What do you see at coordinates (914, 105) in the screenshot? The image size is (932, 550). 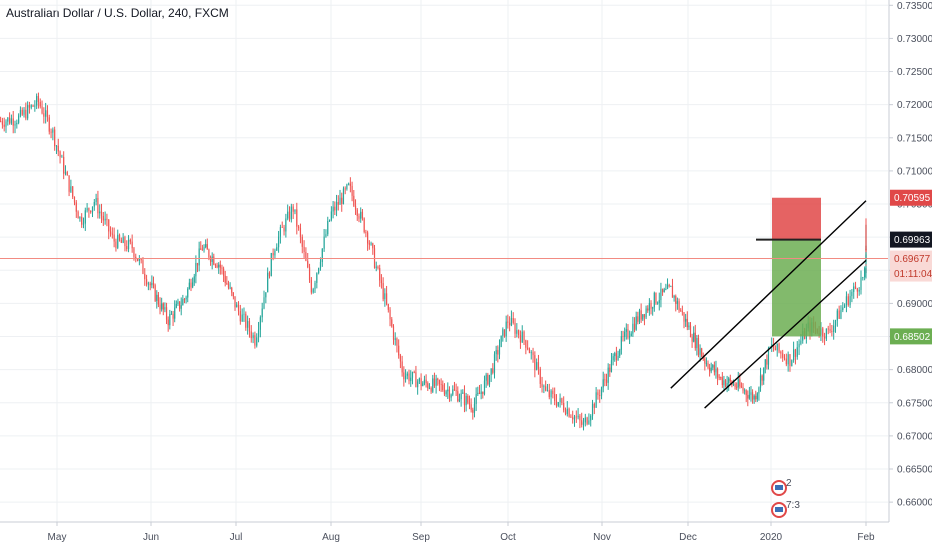 I see `y-tick-label: 0.72000` at bounding box center [914, 105].